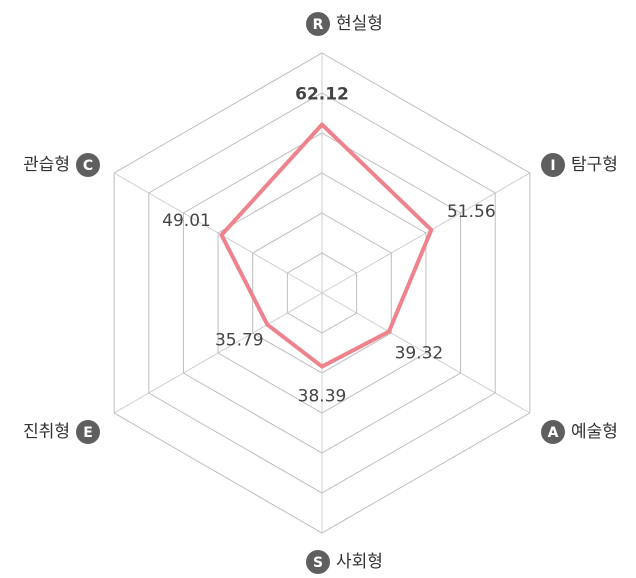  I want to click on grid-ring, so click(322, 293).